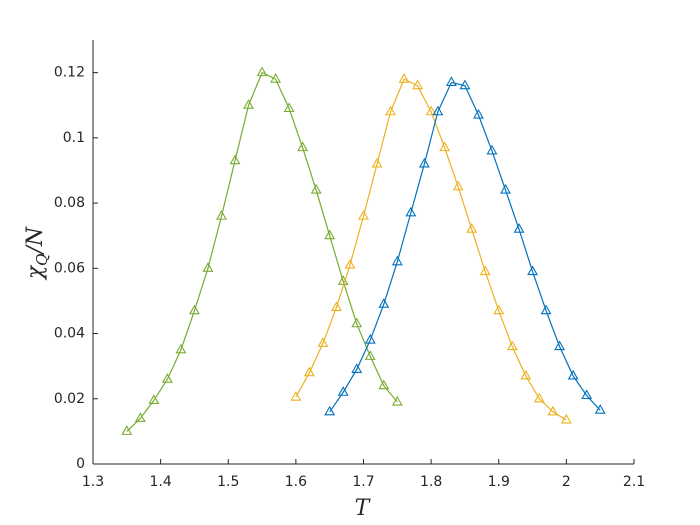  Describe the element at coordinates (160, 482) in the screenshot. I see `x-tick-label: 1.4` at that location.